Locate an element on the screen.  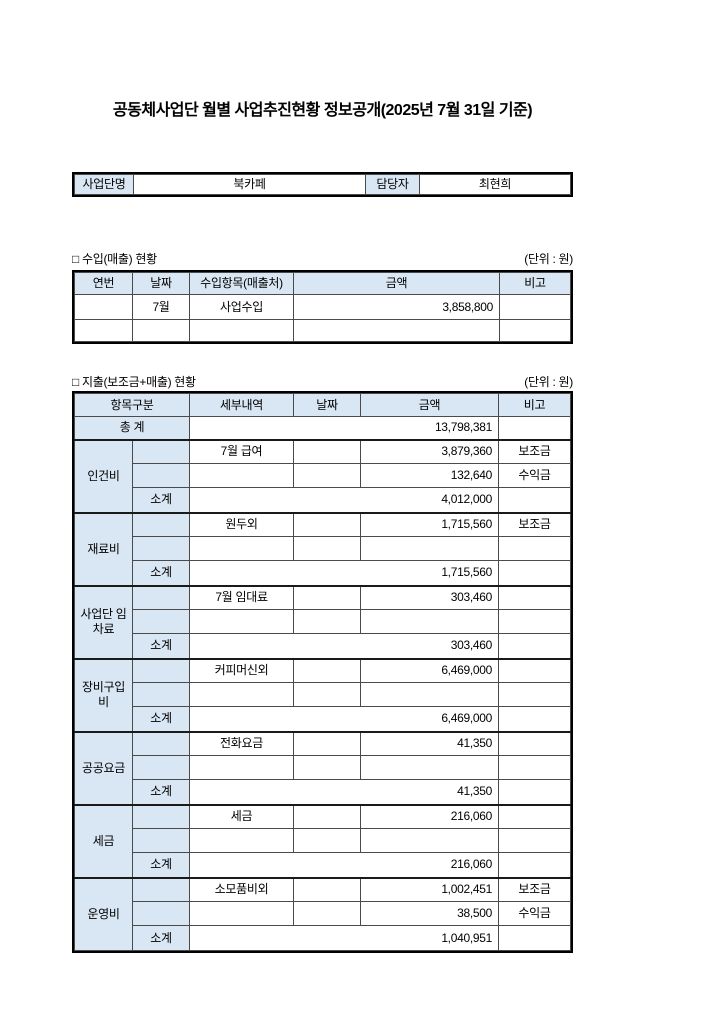
expense-group-row: 공공요금 전화요금 41,350 is located at coordinates (322, 767).